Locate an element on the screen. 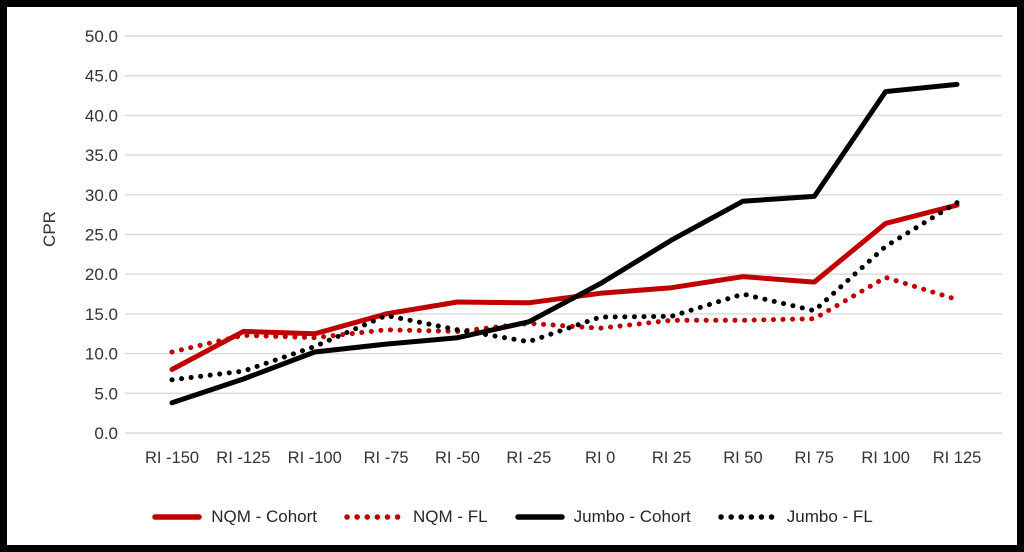  y-tick-label: 0.0 is located at coordinates (106, 433).